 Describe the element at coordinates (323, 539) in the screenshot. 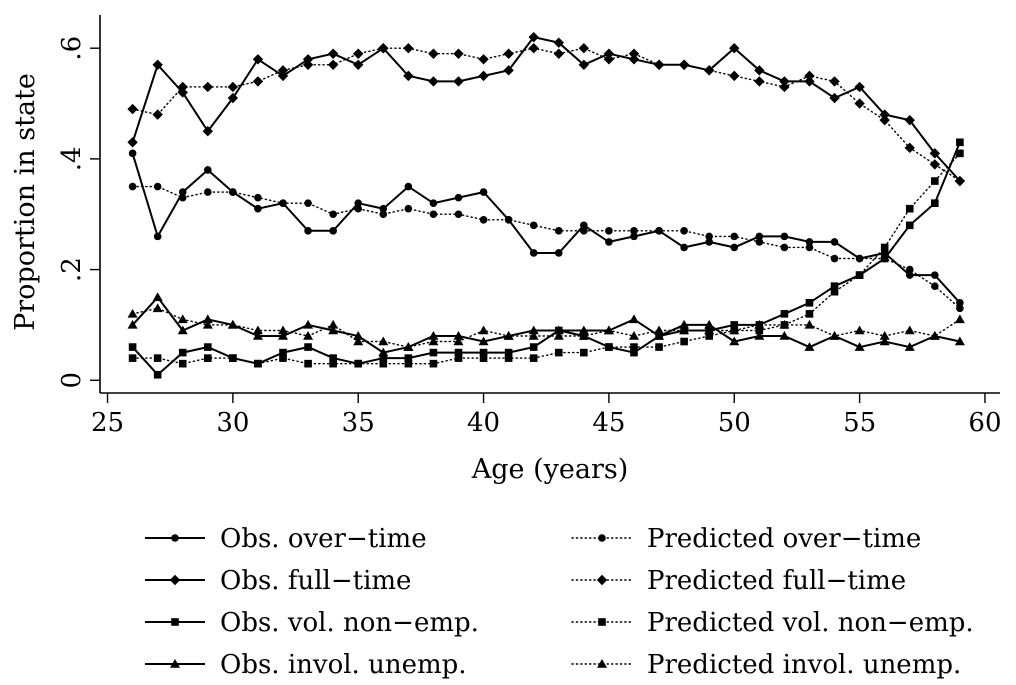

I see `legend-label: Obs. over−time` at that location.